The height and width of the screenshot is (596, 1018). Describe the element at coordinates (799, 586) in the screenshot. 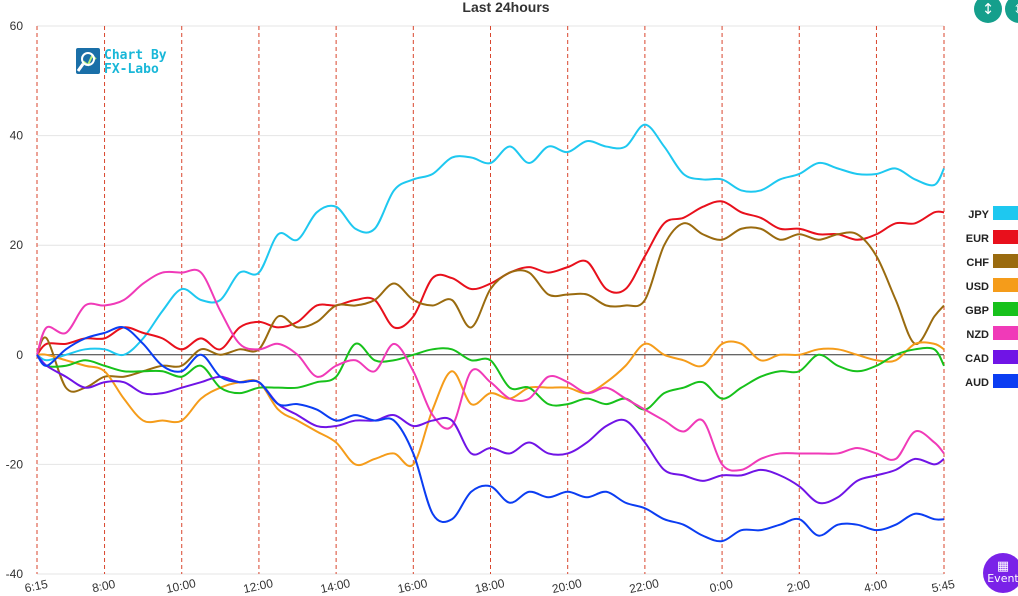

I see `x-tick-label: 2:00` at that location.